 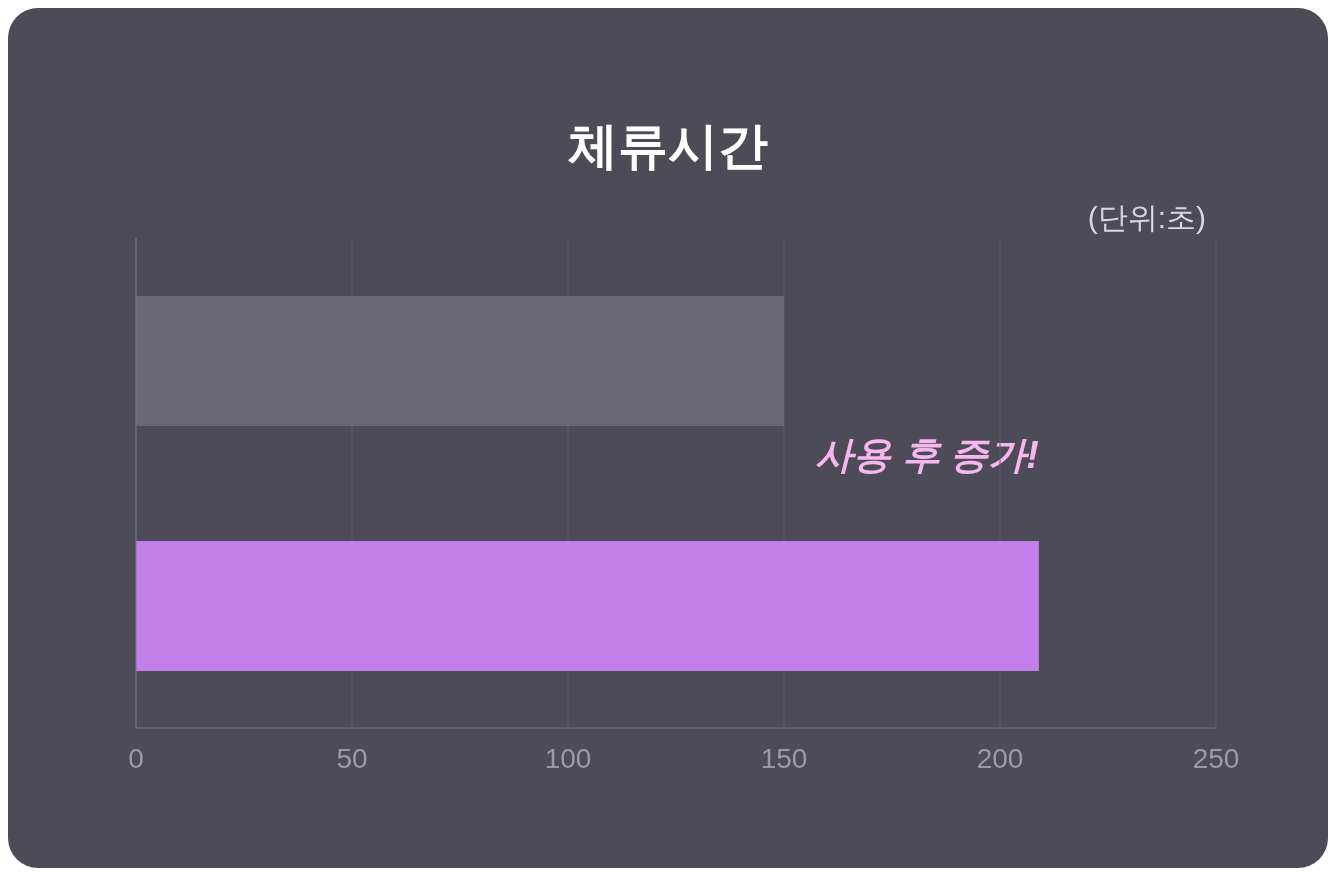 I want to click on text: (단위:초), so click(x=1146, y=218).